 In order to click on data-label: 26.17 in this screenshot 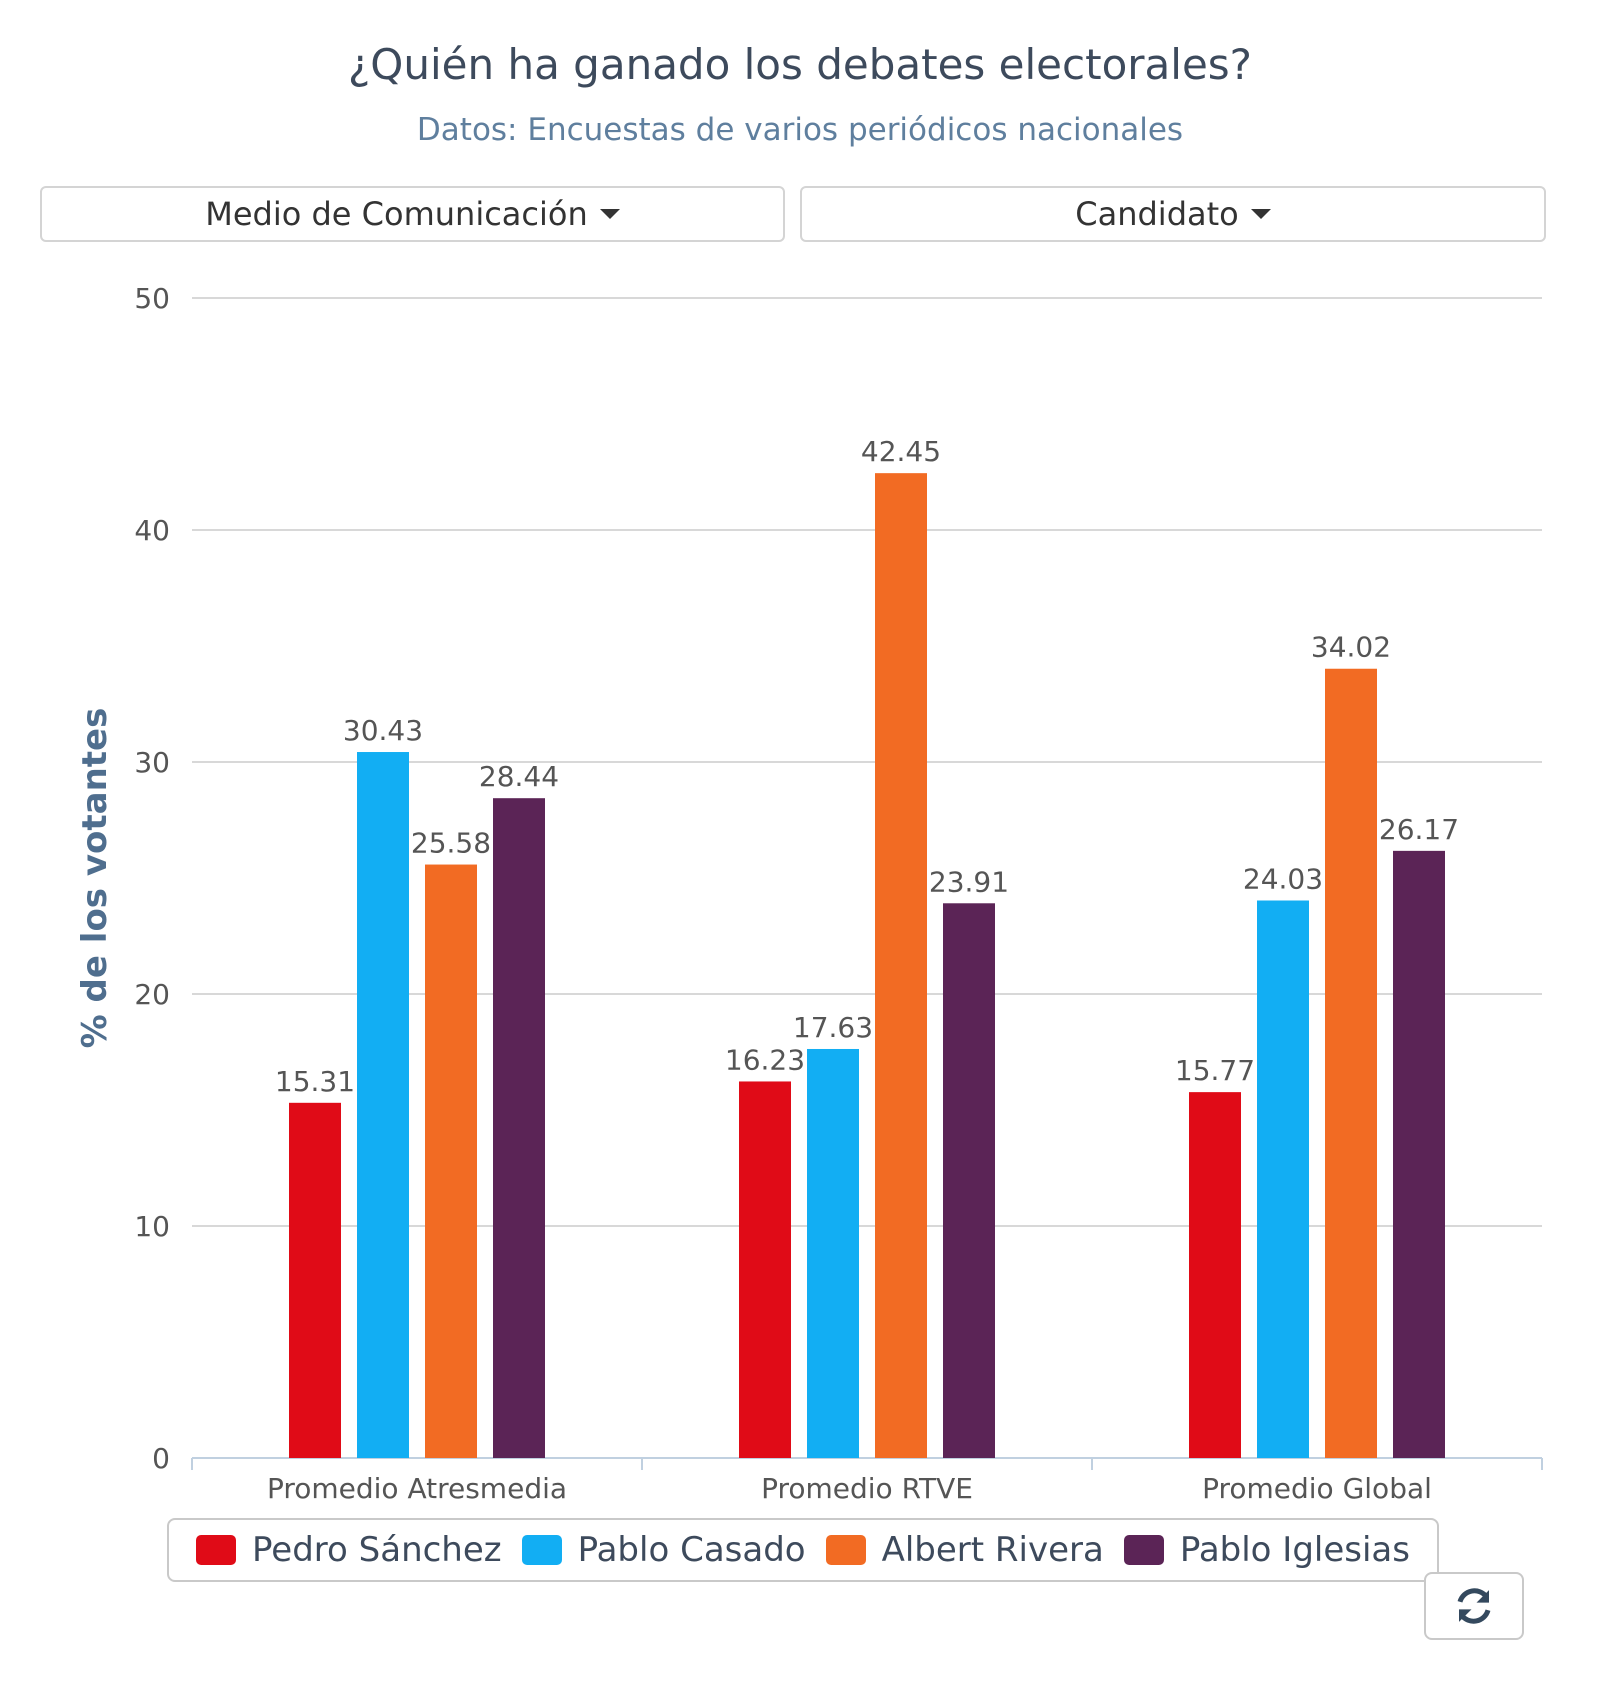, I will do `click(1419, 829)`.